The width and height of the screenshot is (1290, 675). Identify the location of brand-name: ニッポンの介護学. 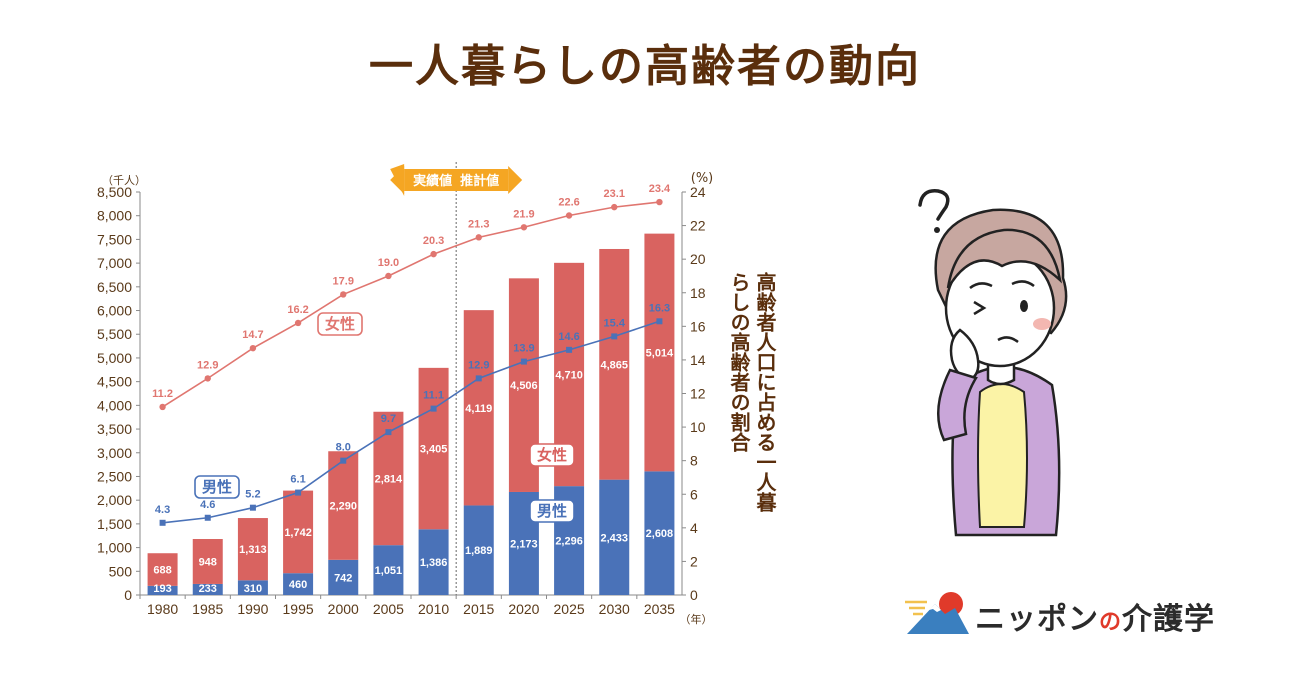
(1095, 619).